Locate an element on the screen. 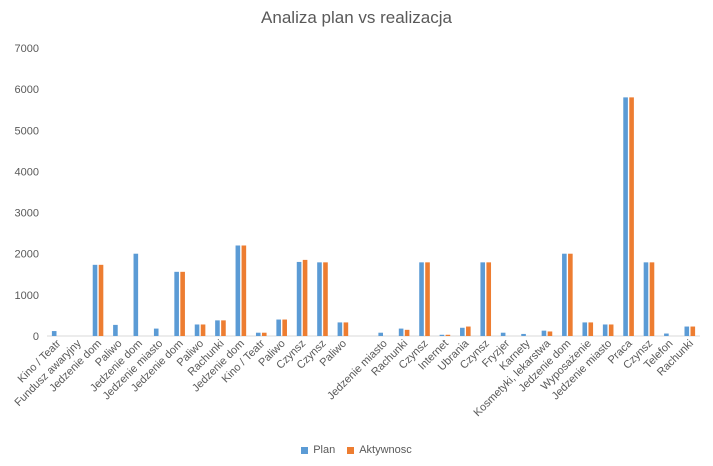 The height and width of the screenshot is (466, 713). y-tick-label: 7000 is located at coordinates (27, 49).